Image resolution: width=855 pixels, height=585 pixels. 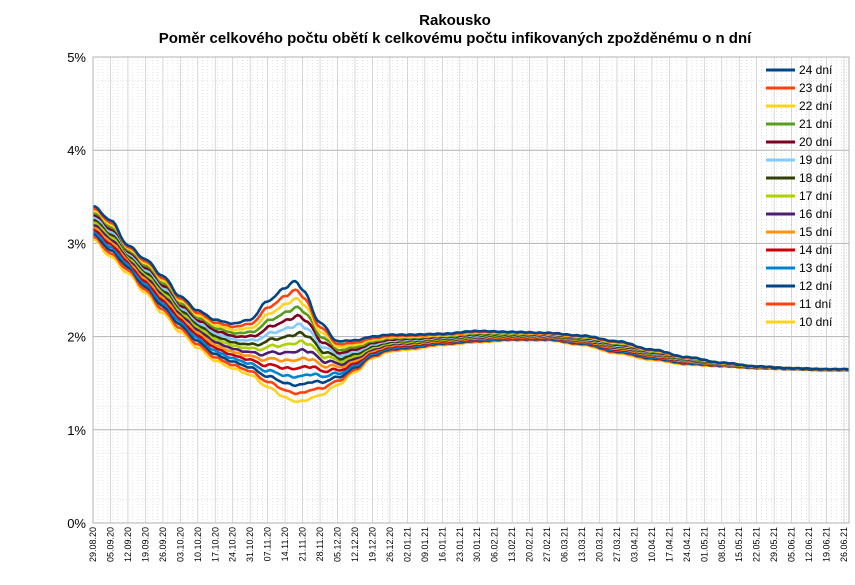 What do you see at coordinates (687, 544) in the screenshot?
I see `x-tick-label: 24.04.21` at bounding box center [687, 544].